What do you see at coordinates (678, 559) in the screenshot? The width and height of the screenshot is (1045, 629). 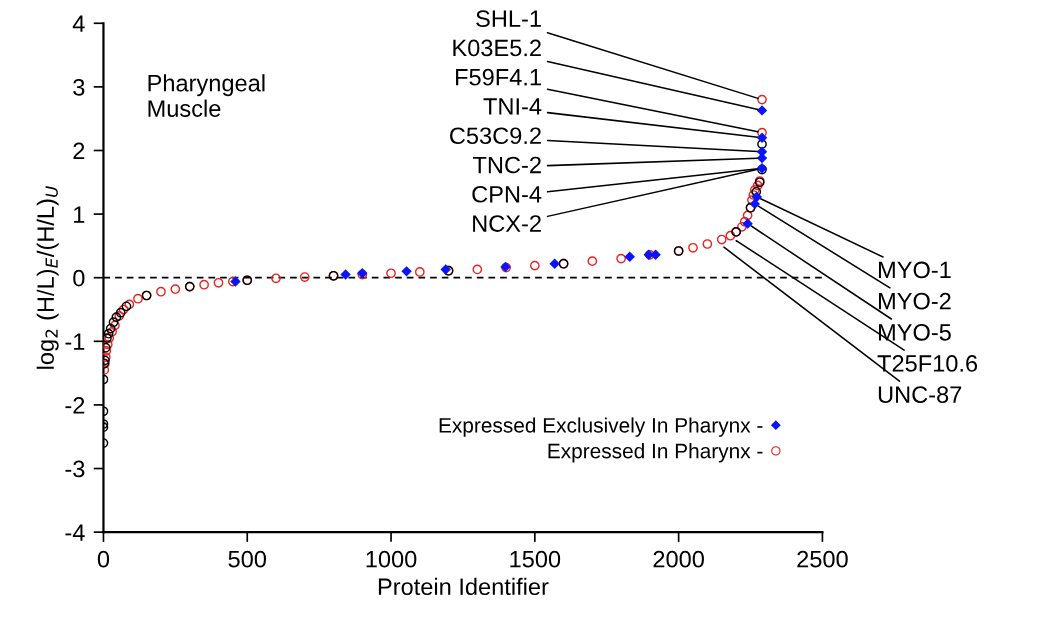 I see `x-tick-label: 2000` at bounding box center [678, 559].